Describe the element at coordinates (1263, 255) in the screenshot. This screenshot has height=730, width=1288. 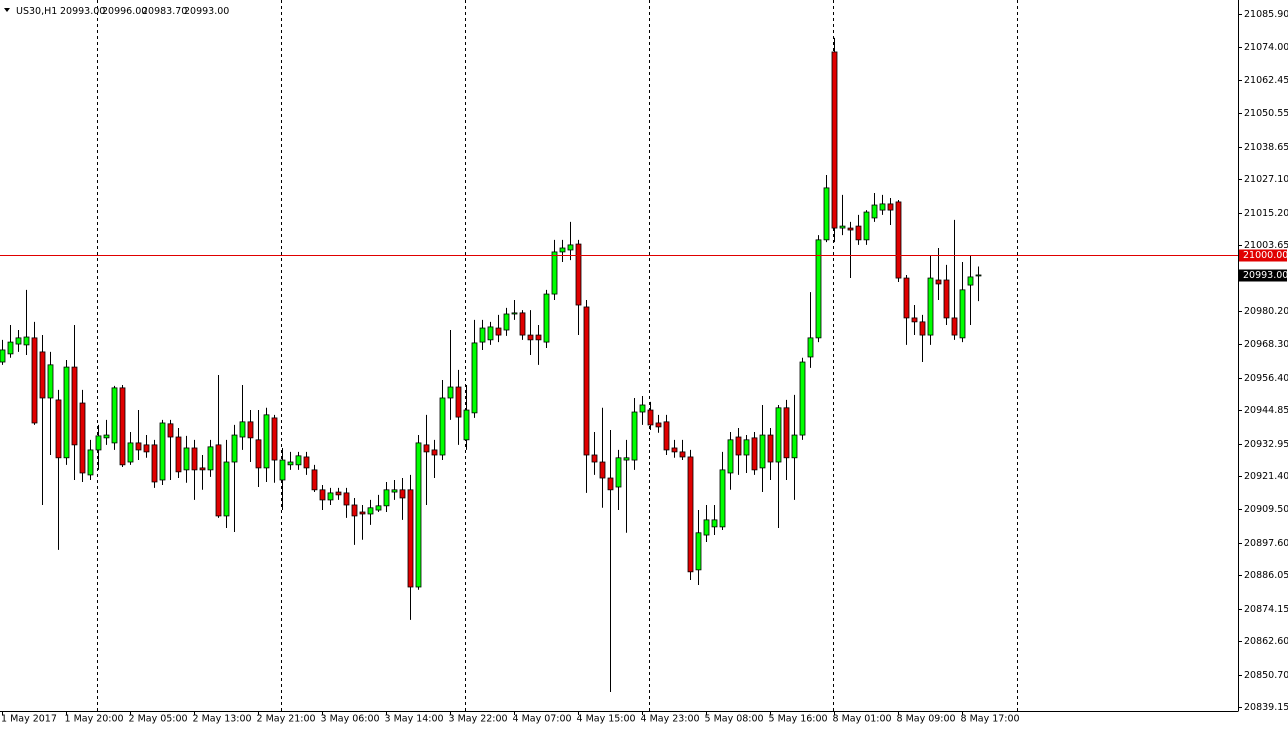
I see `price-line-label-box` at that location.